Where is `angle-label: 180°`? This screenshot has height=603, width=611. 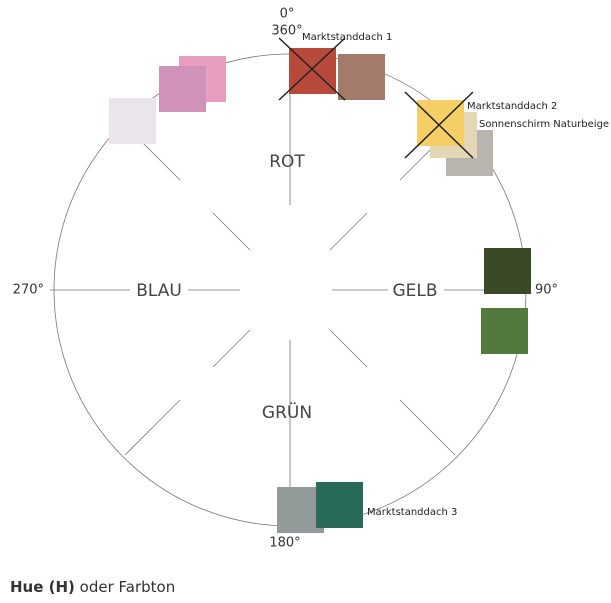 angle-label: 180° is located at coordinates (284, 543).